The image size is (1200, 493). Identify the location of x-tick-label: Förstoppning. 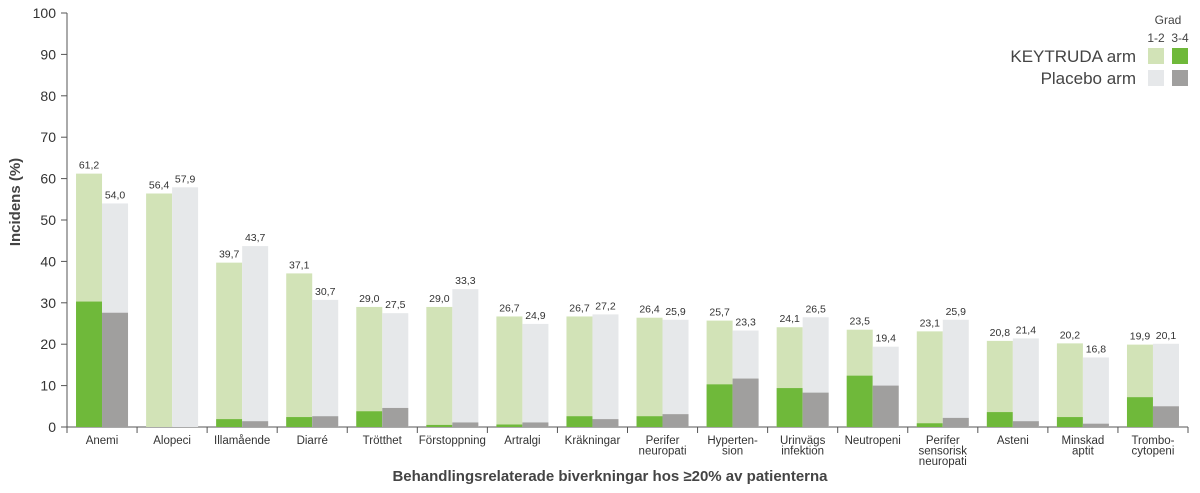
(452, 441).